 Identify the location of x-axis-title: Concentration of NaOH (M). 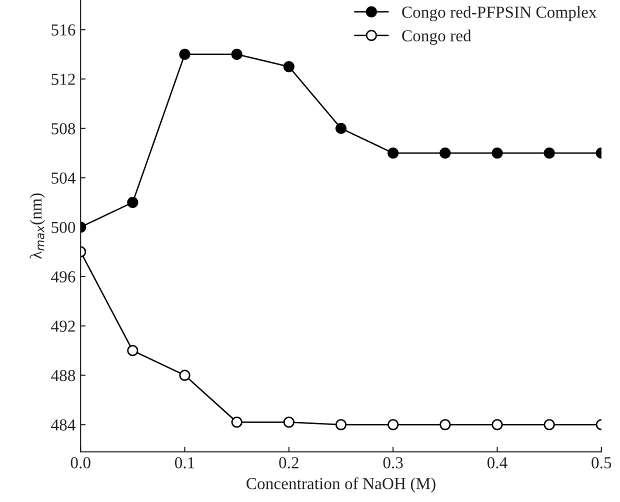
(341, 485).